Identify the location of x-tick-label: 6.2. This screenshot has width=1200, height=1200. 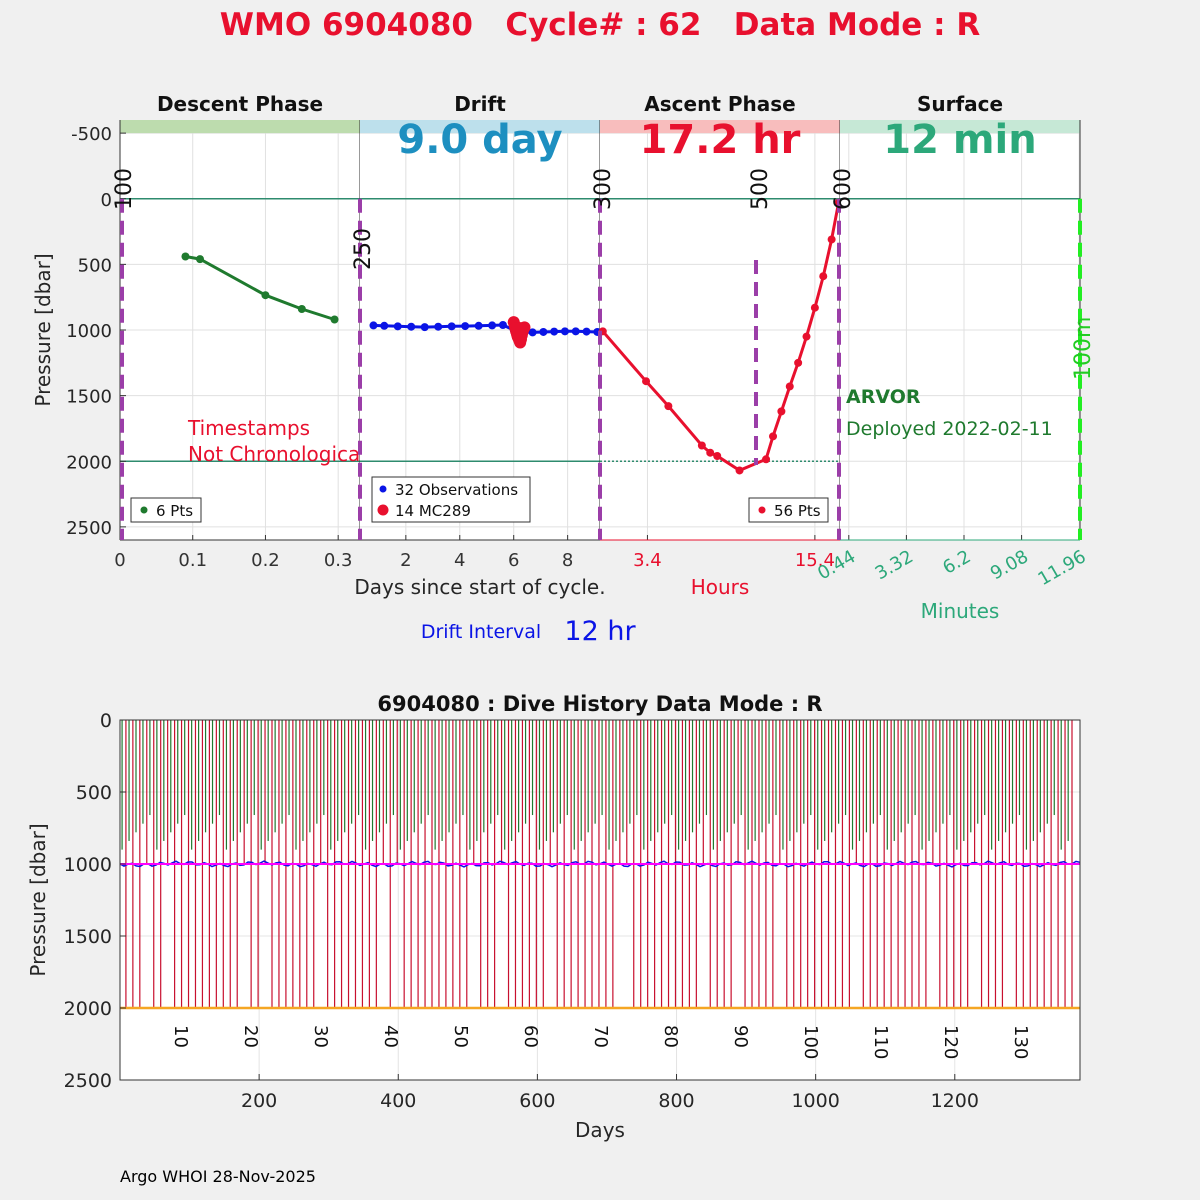
(956, 562).